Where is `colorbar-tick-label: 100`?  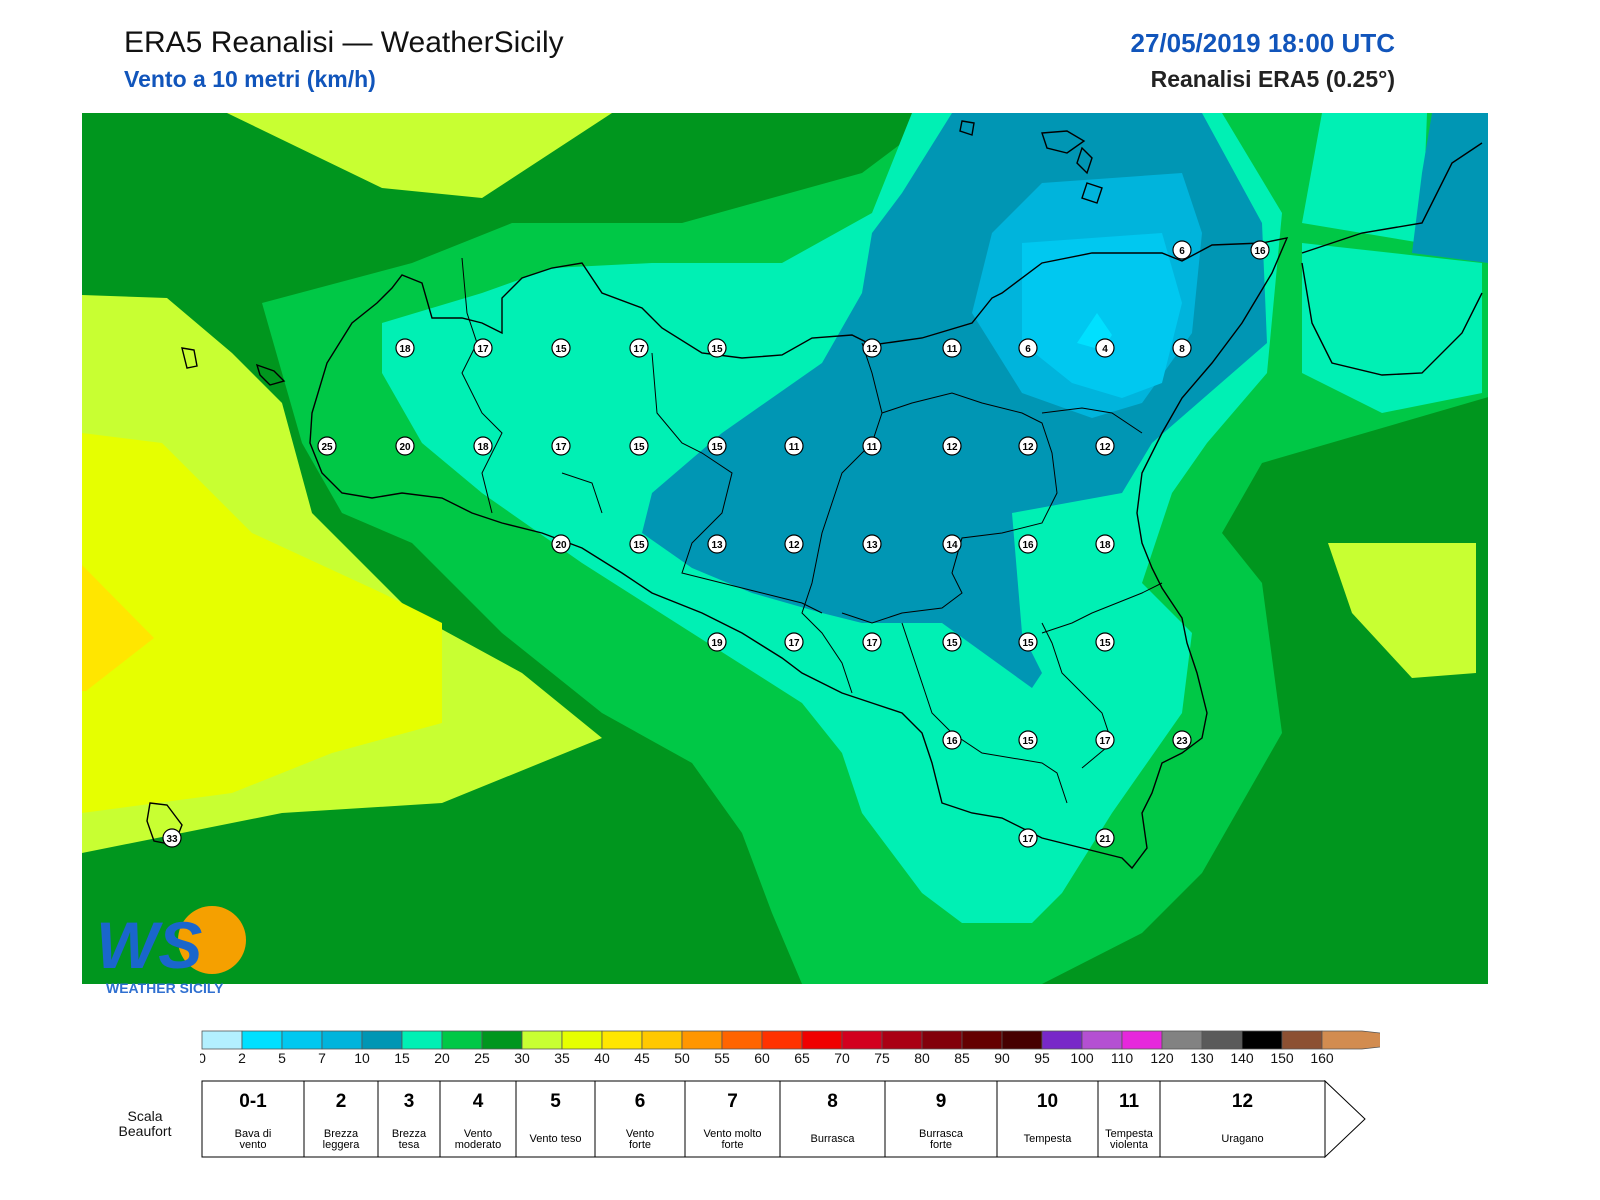 colorbar-tick-label: 100 is located at coordinates (1082, 1057).